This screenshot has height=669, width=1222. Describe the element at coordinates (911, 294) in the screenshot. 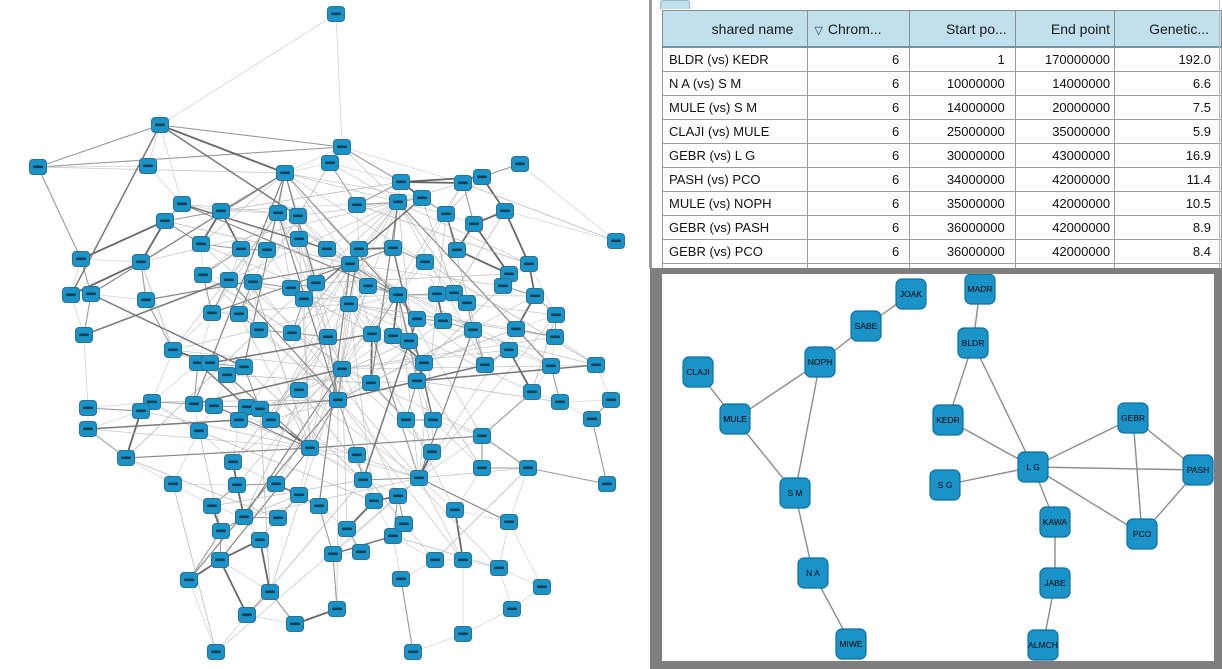

I see `node-JOAK: JOAK` at that location.